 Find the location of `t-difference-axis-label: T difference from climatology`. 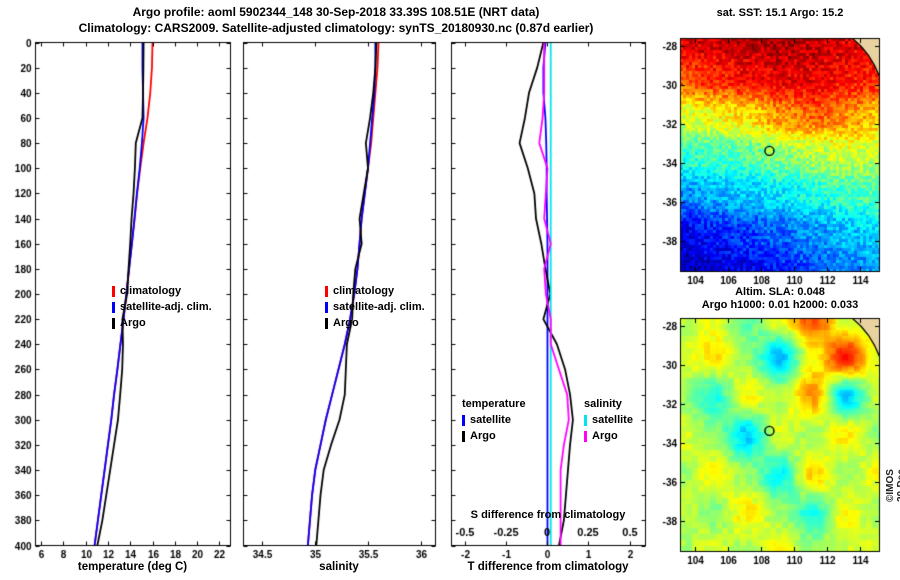

t-difference-axis-label: T difference from climatology is located at coordinates (548, 567).